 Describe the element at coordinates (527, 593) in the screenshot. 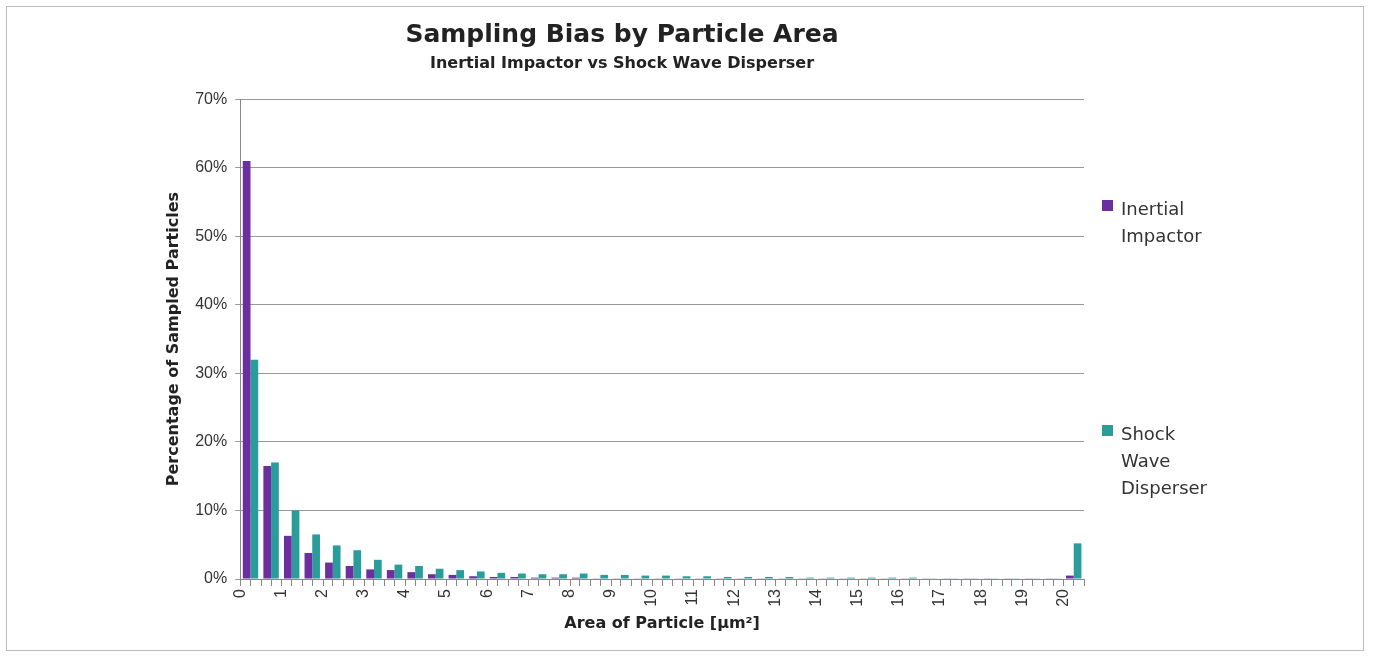

I see `x-tick-label: 7` at that location.